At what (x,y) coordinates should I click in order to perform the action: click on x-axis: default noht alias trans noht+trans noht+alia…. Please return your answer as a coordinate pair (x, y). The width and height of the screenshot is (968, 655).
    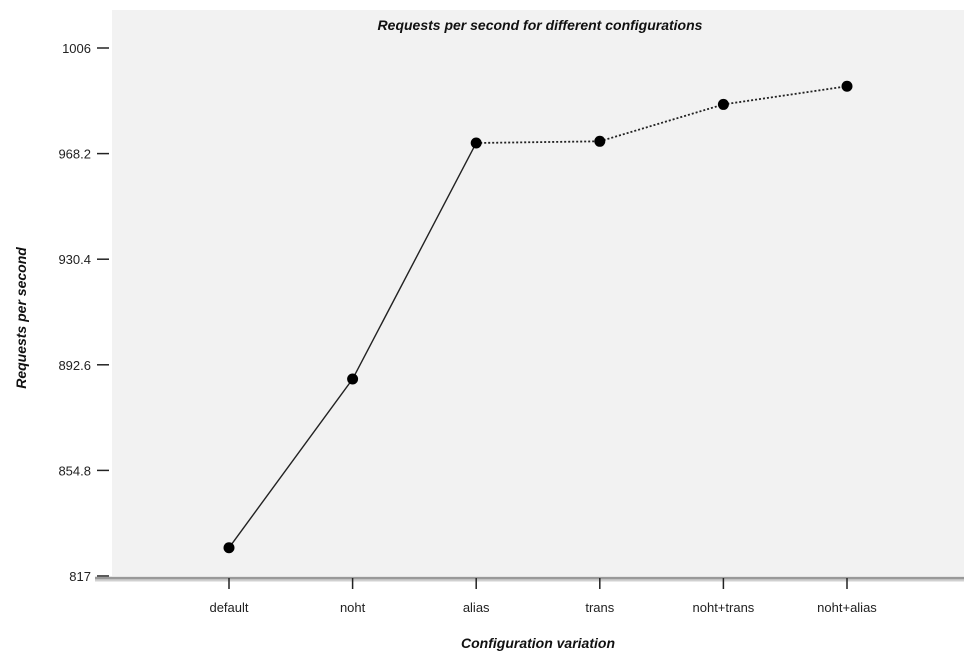
    Looking at the image, I should click on (529, 595).